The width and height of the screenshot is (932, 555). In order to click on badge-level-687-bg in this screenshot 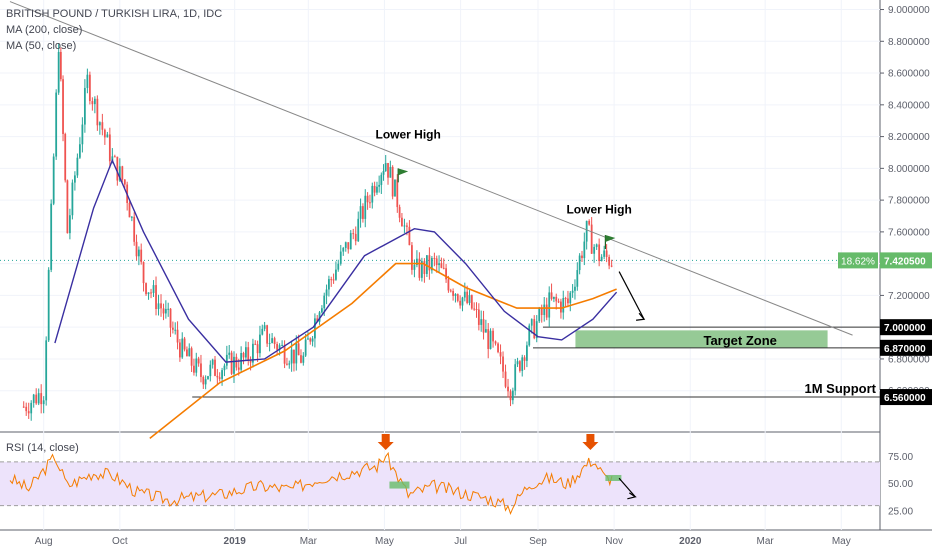, I will do `click(906, 347)`.